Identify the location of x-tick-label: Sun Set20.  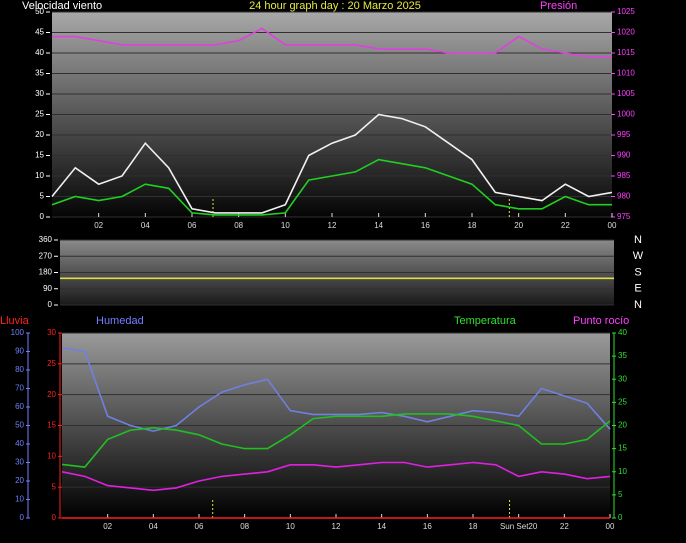
(519, 526).